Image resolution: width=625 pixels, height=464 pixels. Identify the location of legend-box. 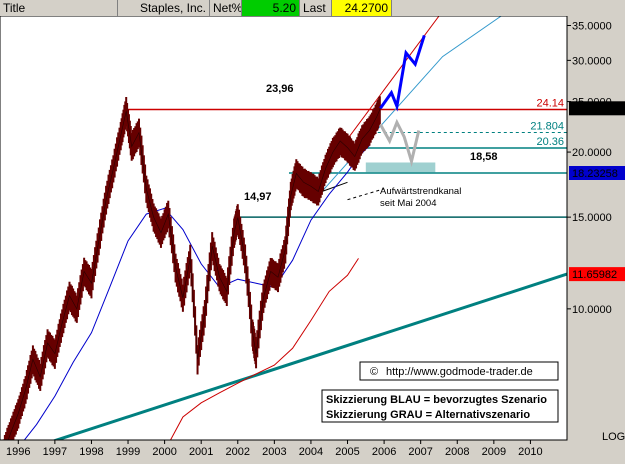
(440, 406).